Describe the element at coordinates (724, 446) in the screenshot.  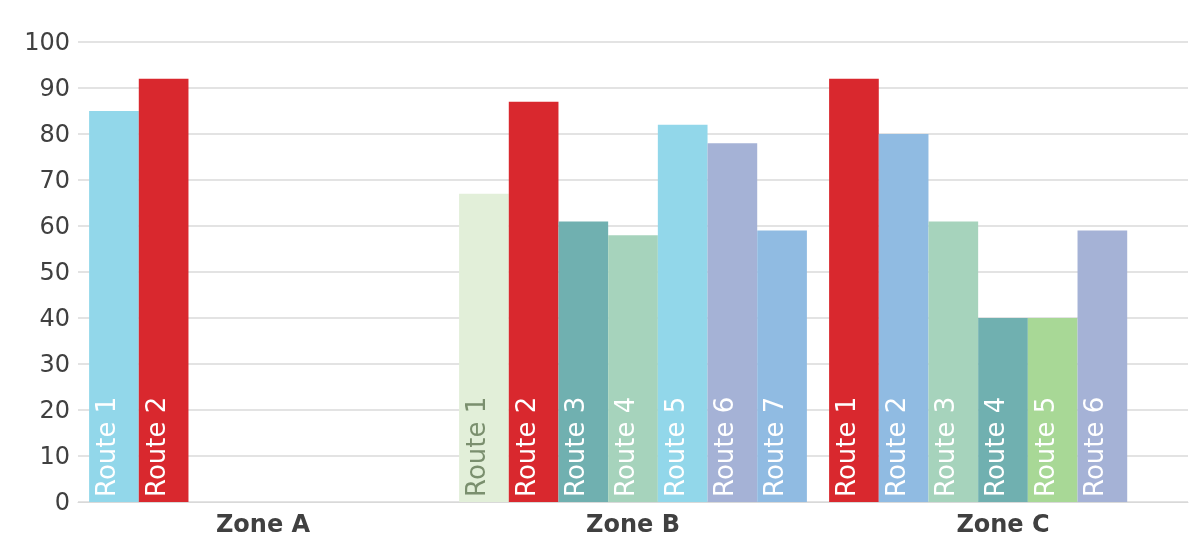
I see `text: Route 6` at that location.